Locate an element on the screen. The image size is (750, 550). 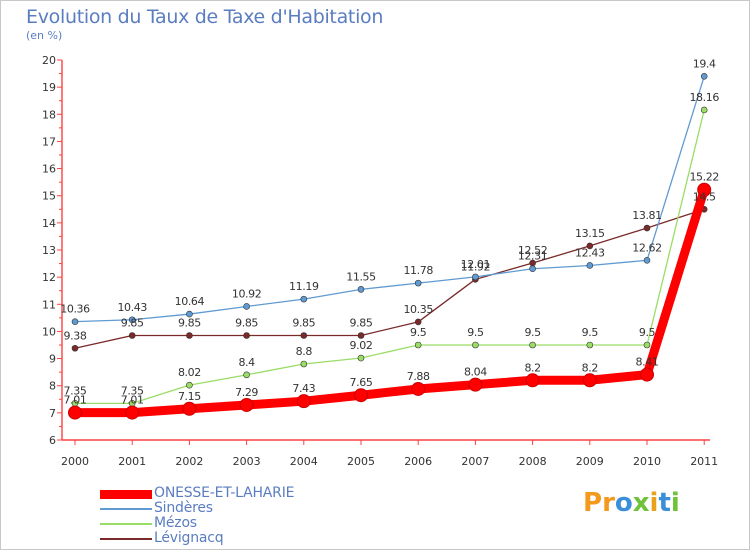
x-tick-label: 2010 is located at coordinates (647, 461).